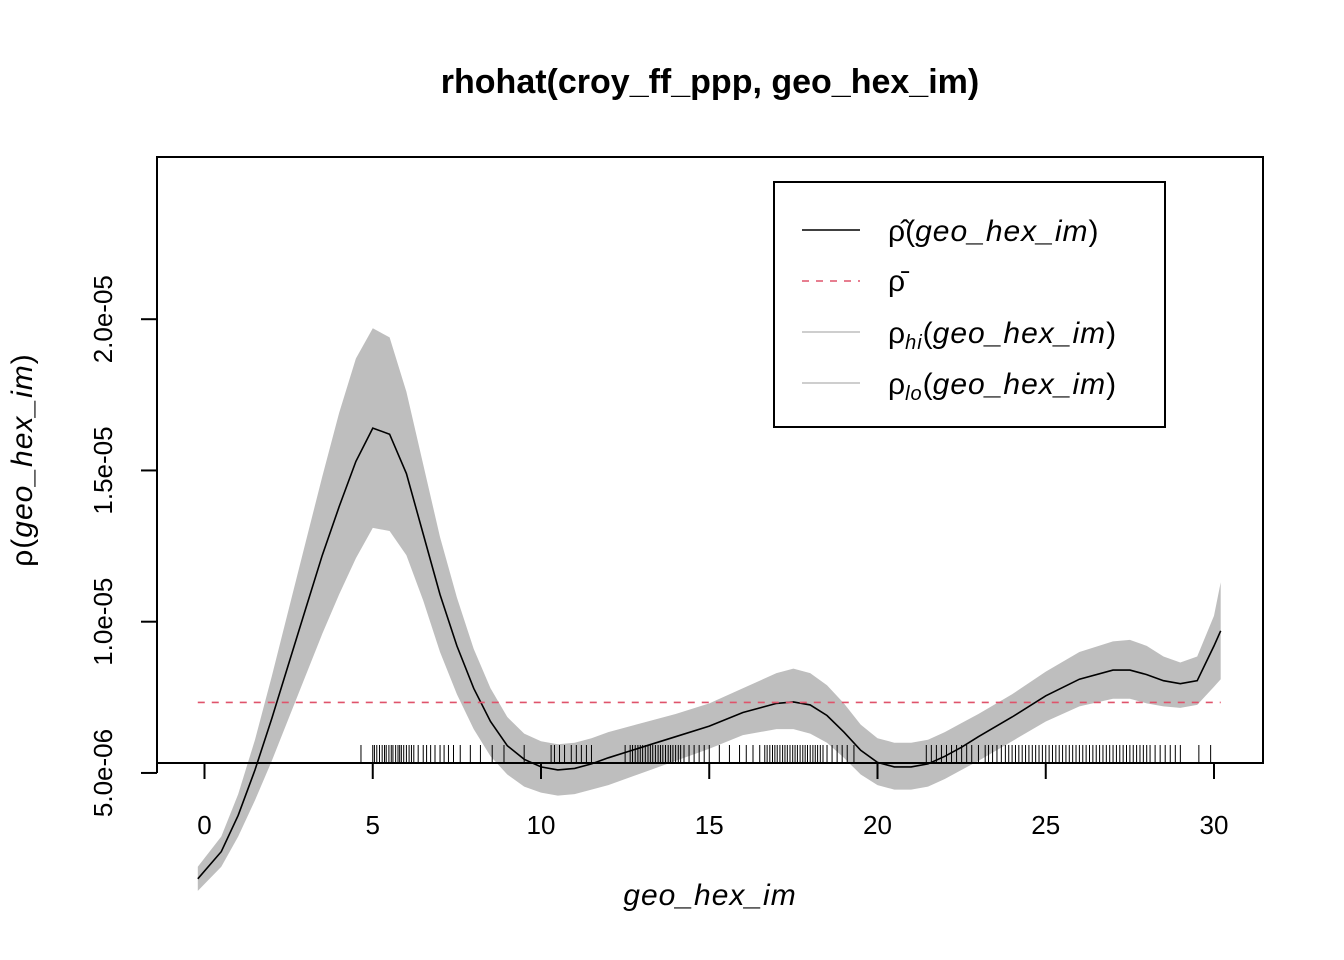  I want to click on legend-label-rhohat: ρ̂(geo_hex_im), so click(993, 231).